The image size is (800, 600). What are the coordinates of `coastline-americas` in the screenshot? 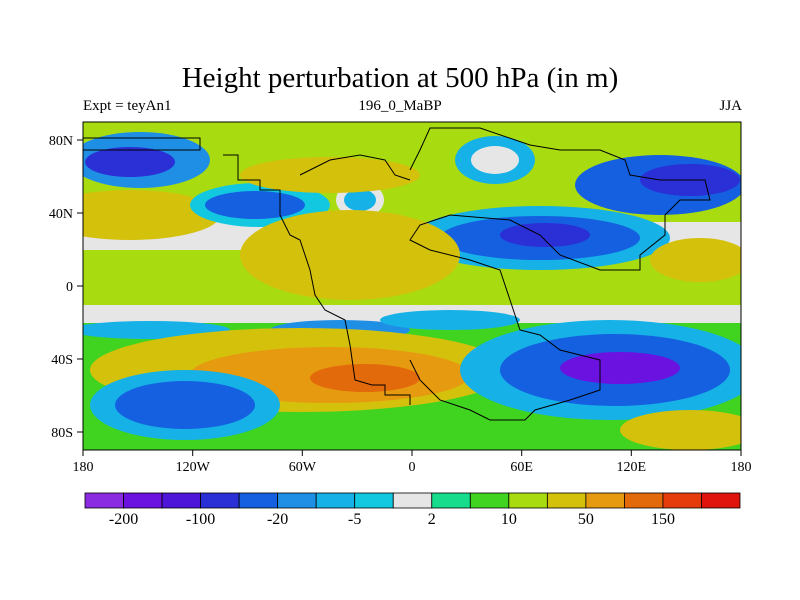 It's located at (317, 279).